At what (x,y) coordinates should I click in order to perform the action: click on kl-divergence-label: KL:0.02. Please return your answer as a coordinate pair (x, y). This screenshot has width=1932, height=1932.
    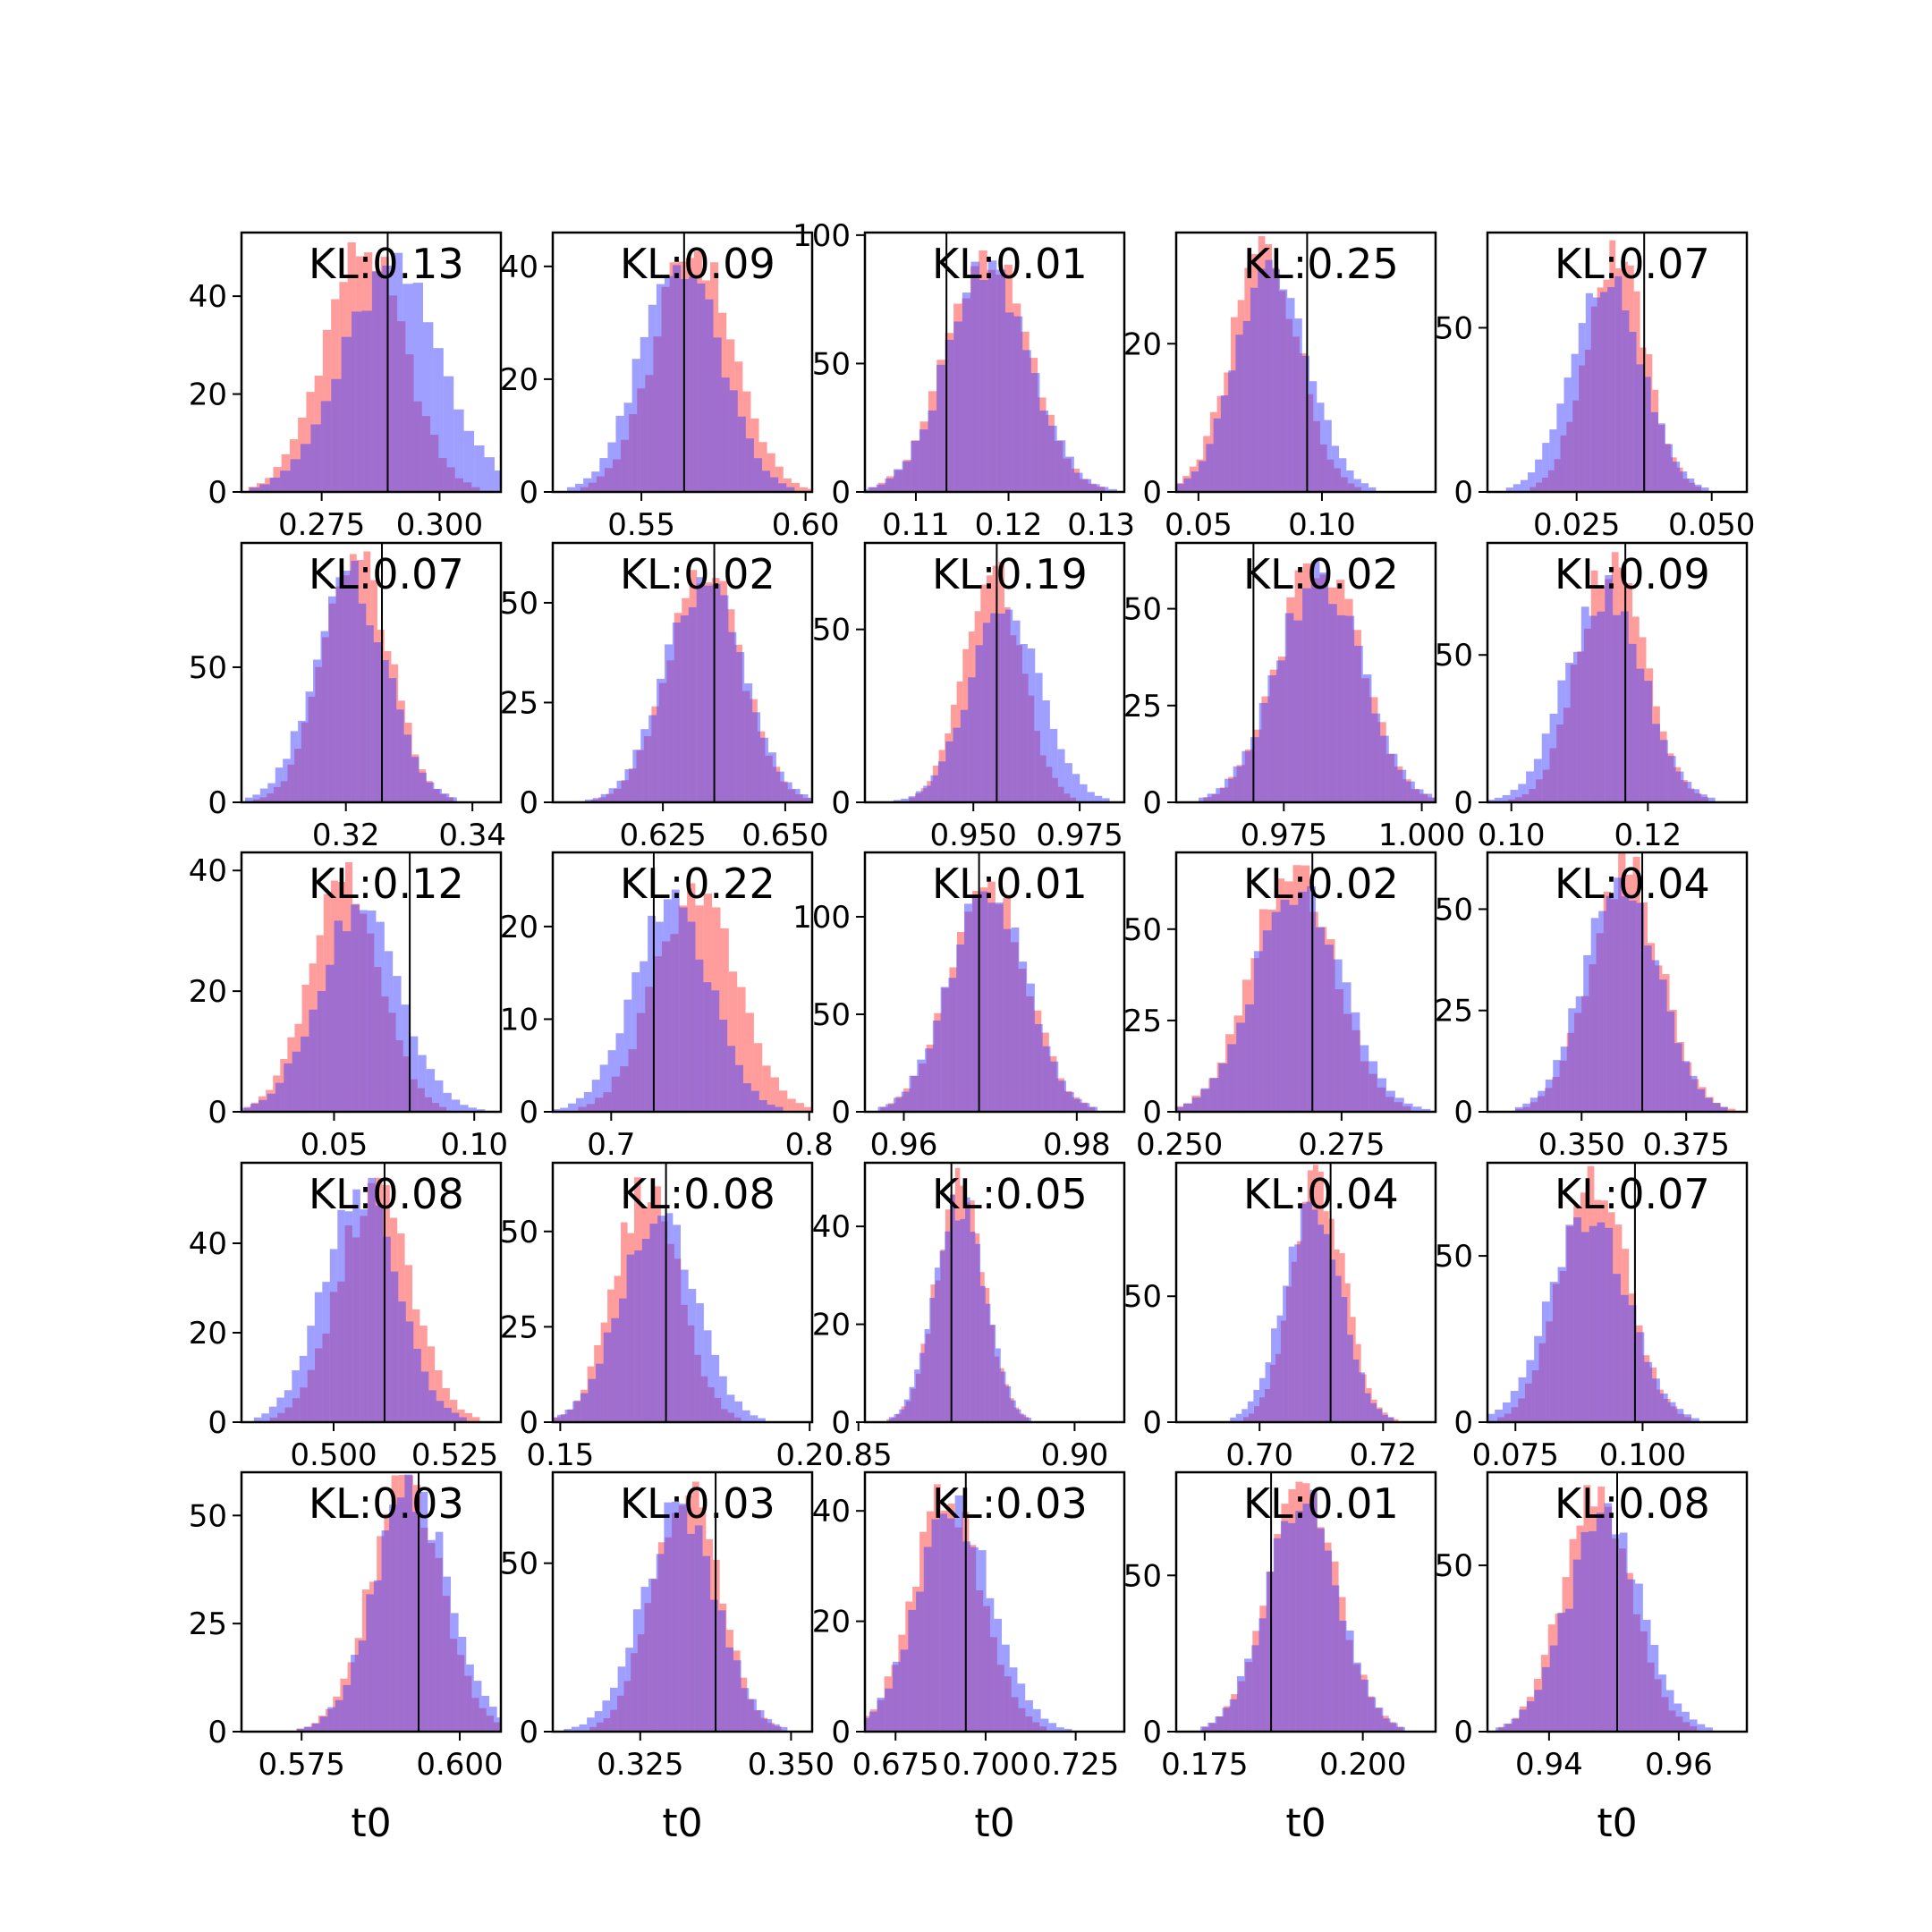
    Looking at the image, I should click on (1321, 574).